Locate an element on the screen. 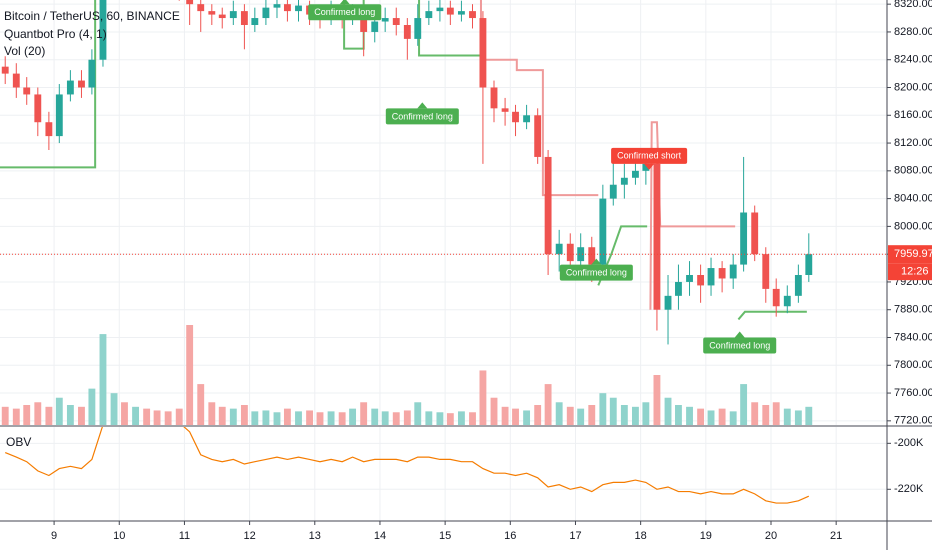 Image resolution: width=932 pixels, height=555 pixels. indicator-label: Quantbot Pro (4, 1) is located at coordinates (55, 34).